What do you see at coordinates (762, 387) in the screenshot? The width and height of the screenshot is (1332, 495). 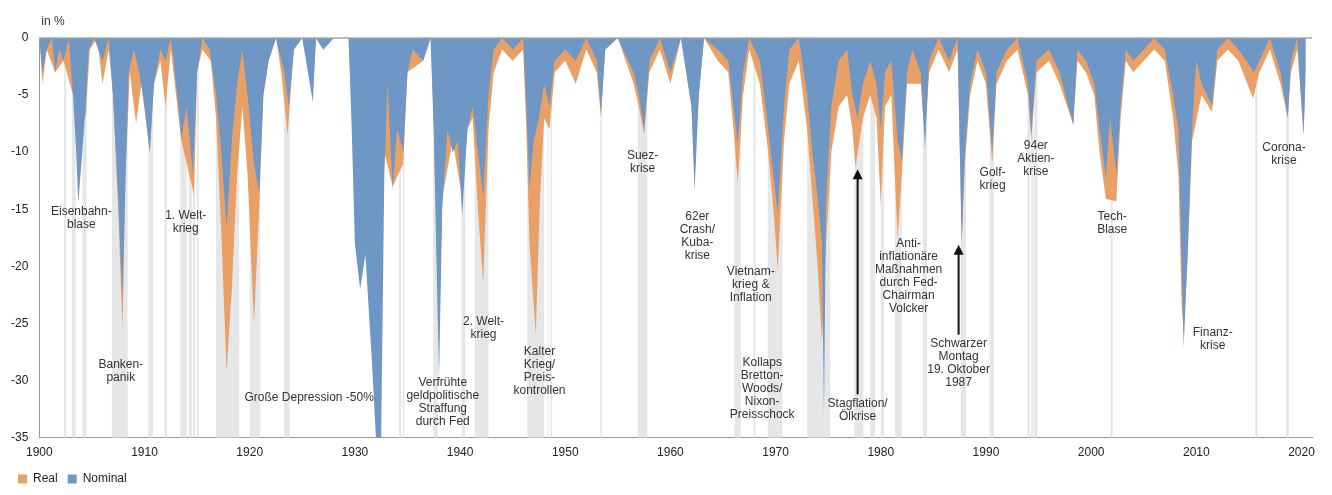 I see `annotation: Kollaps Bretton- Woods/ Nixon- Preisschock` at bounding box center [762, 387].